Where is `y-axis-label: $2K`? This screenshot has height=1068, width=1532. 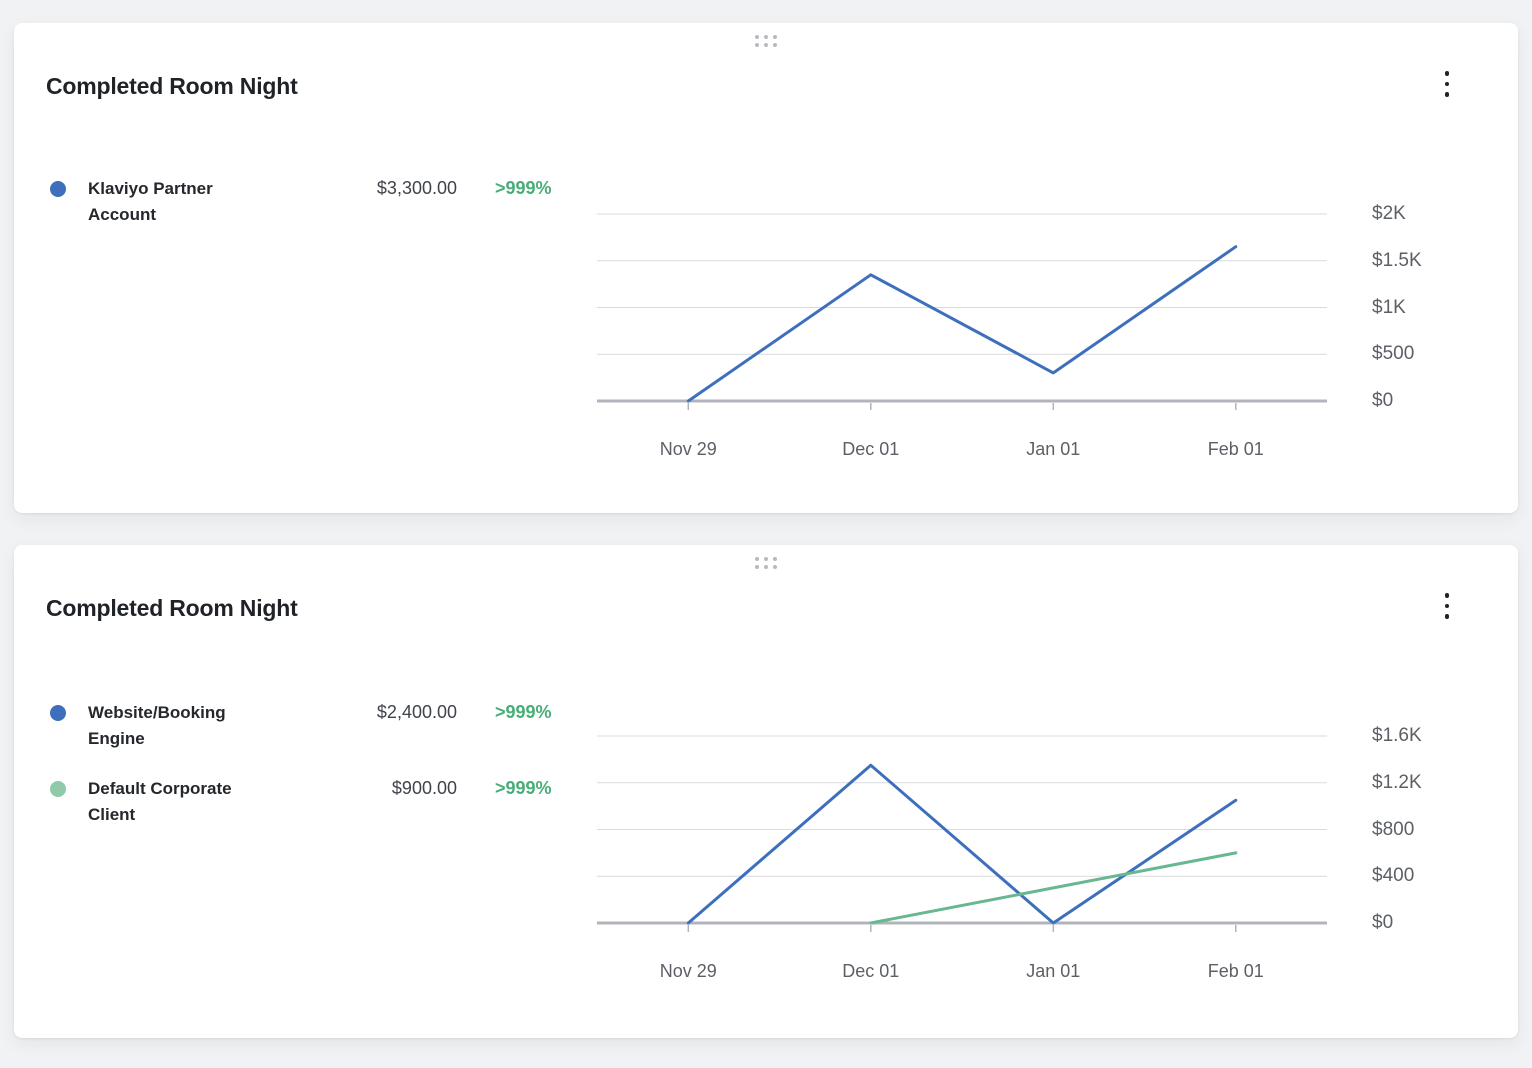
y-axis-label: $2K is located at coordinates (1389, 213).